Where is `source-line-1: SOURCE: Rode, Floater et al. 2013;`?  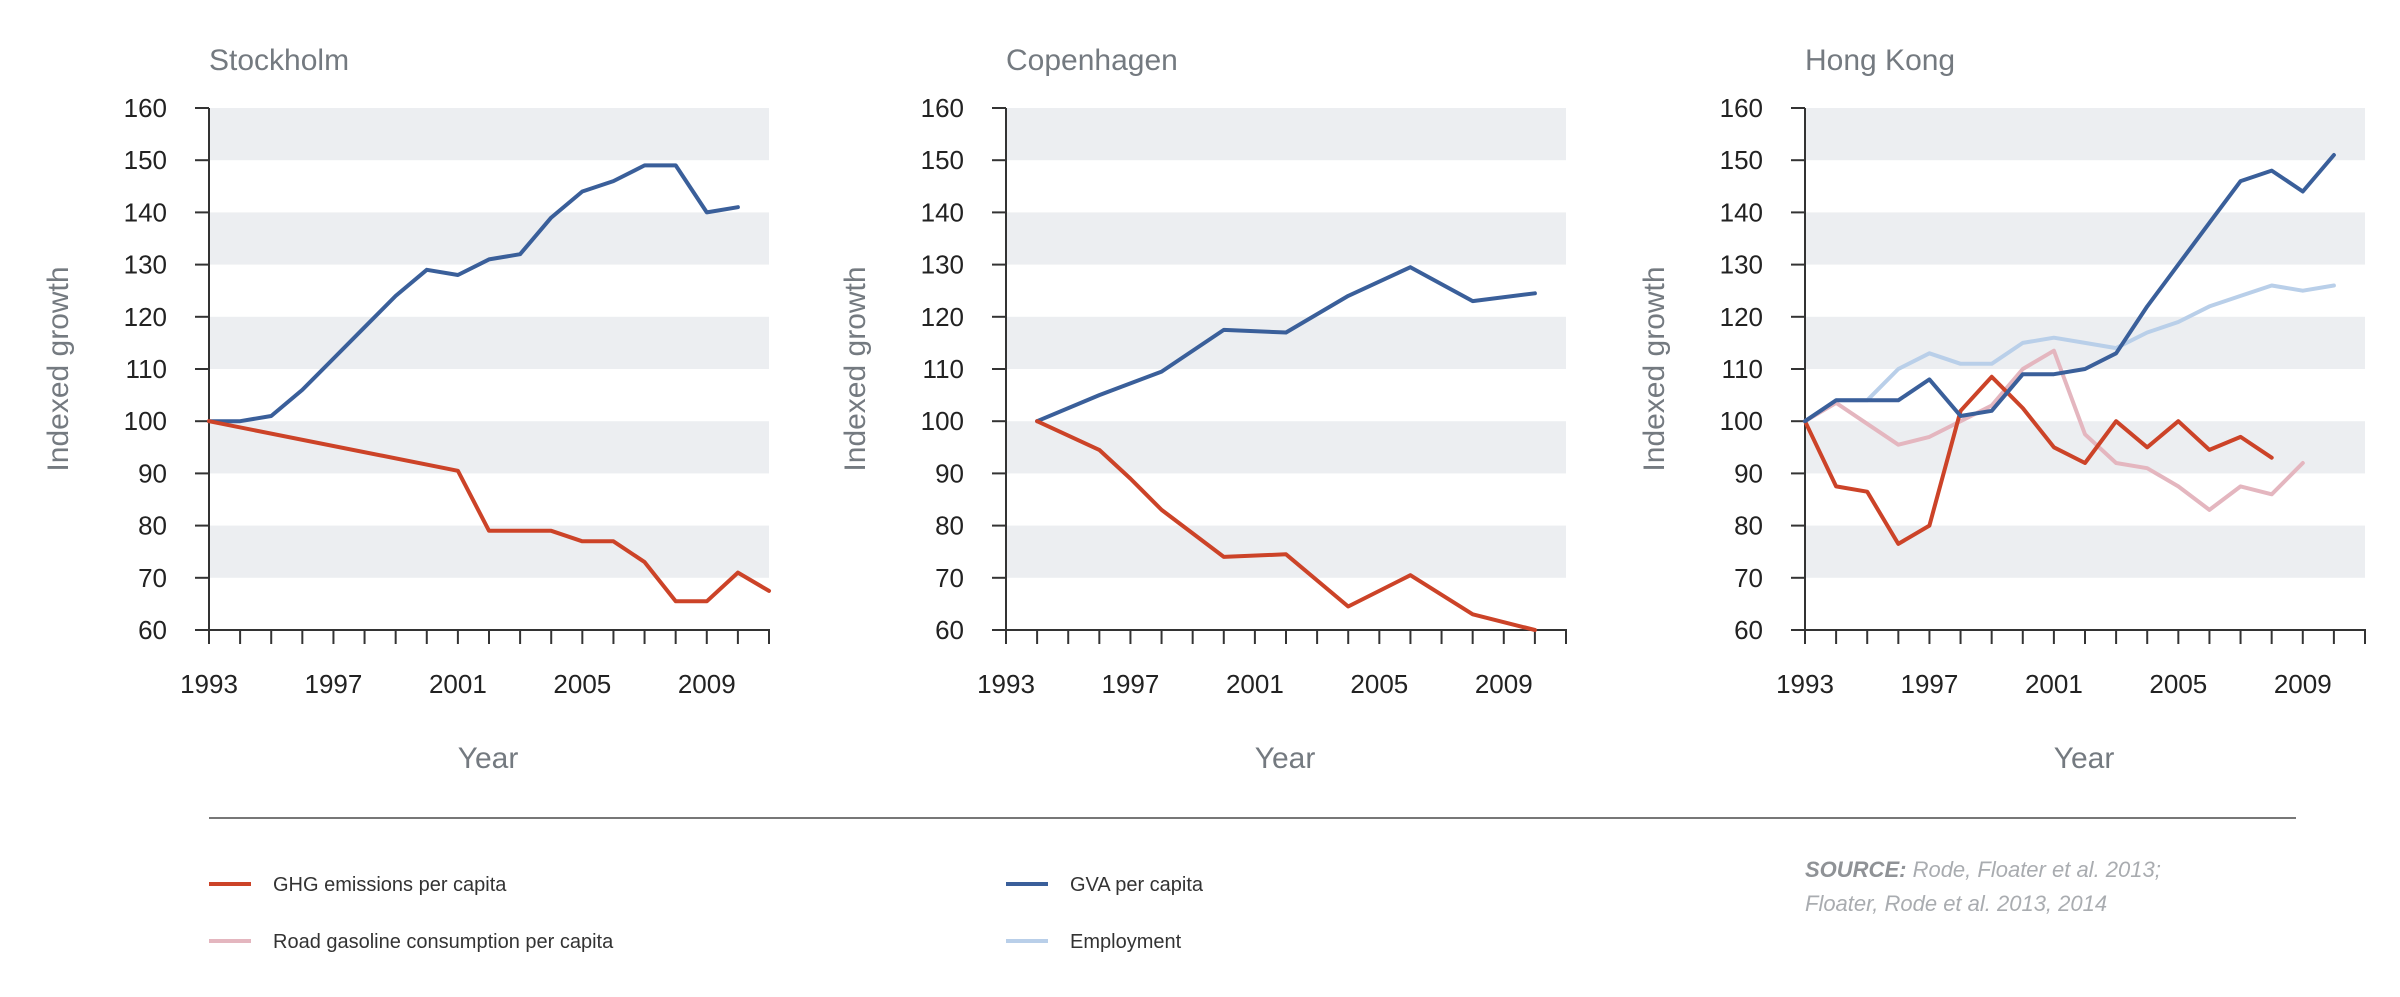 source-line-1: SOURCE: Rode, Floater et al. 2013; is located at coordinates (1983, 869).